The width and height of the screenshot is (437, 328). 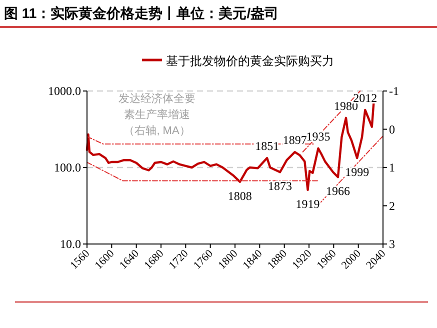 I want to click on y-tick-label: 10.0, so click(x=70, y=244).